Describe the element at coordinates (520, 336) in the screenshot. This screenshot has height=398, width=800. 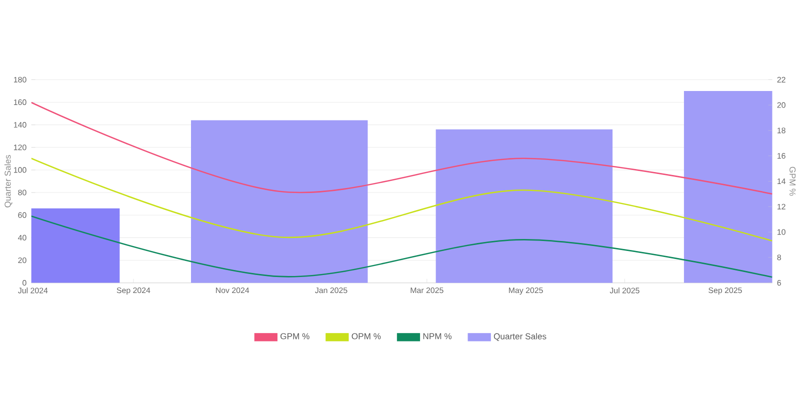
I see `legend-label: Quarter Sales` at that location.